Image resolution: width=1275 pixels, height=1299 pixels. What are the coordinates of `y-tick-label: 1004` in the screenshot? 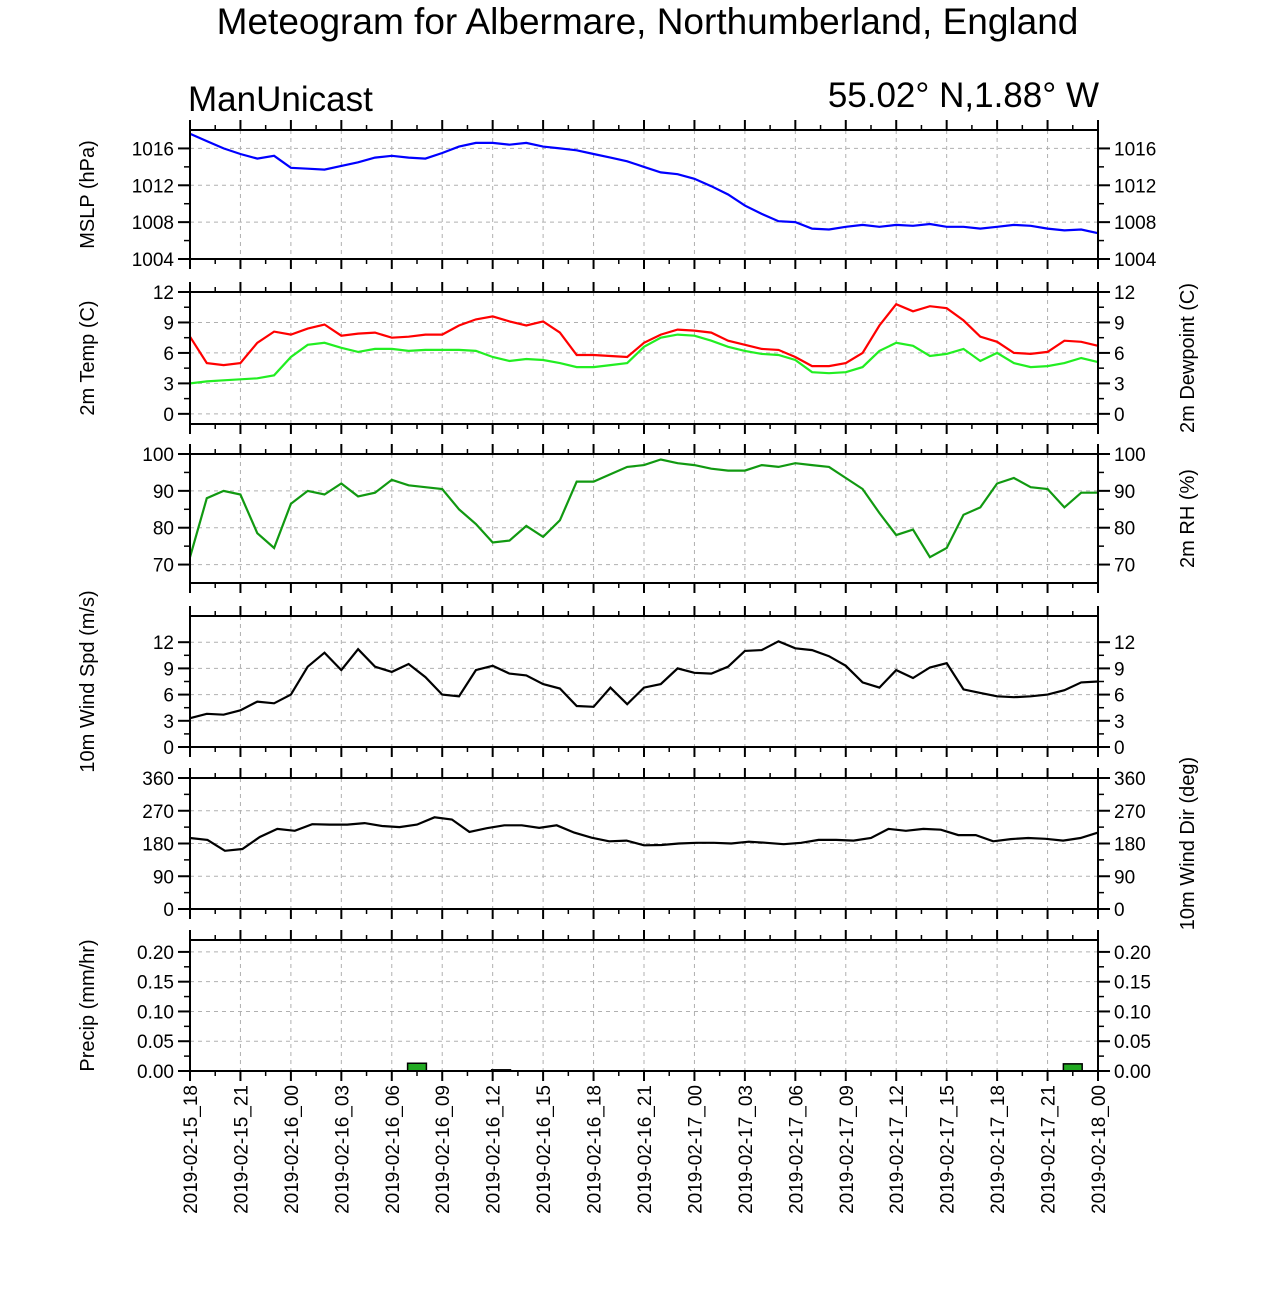 It's located at (153, 260).